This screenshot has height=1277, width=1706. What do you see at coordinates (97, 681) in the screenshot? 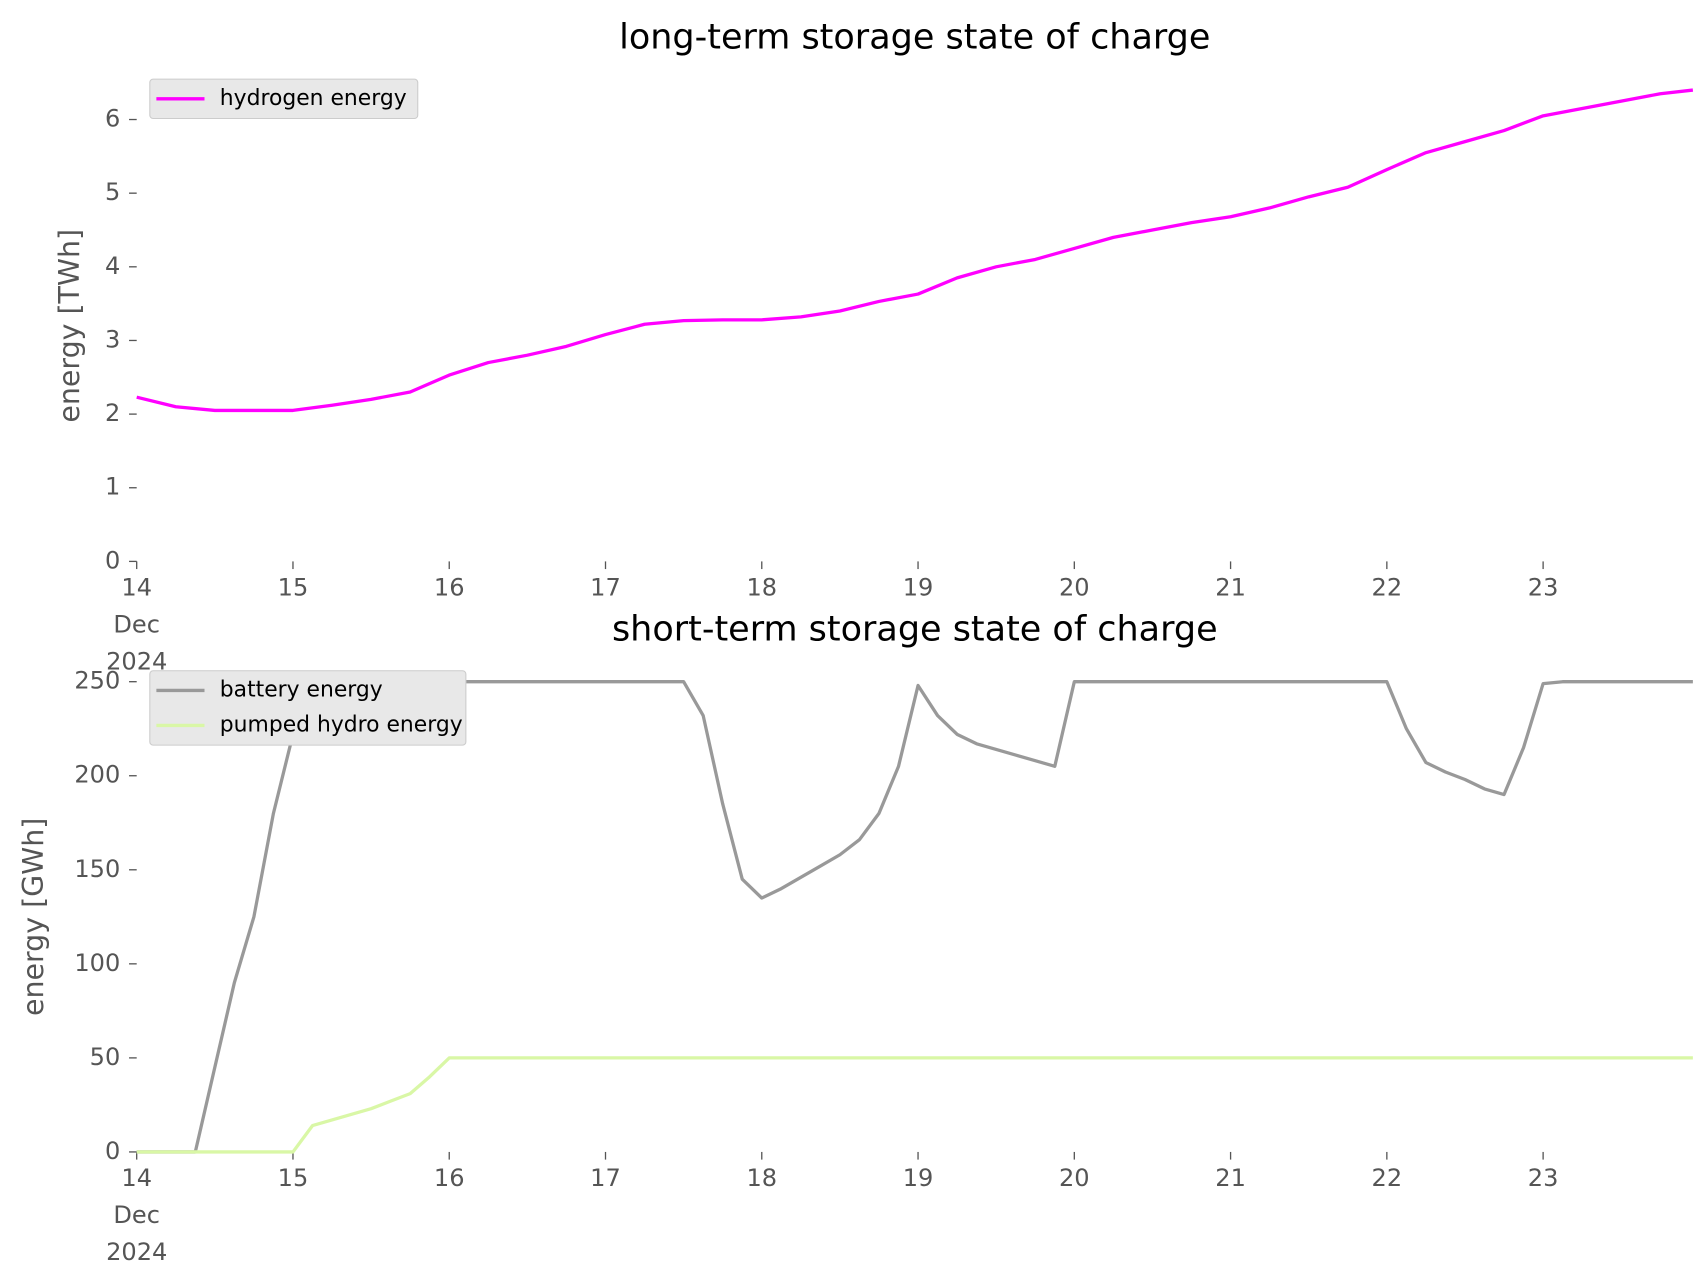
I see `y-tick-label: 250` at bounding box center [97, 681].